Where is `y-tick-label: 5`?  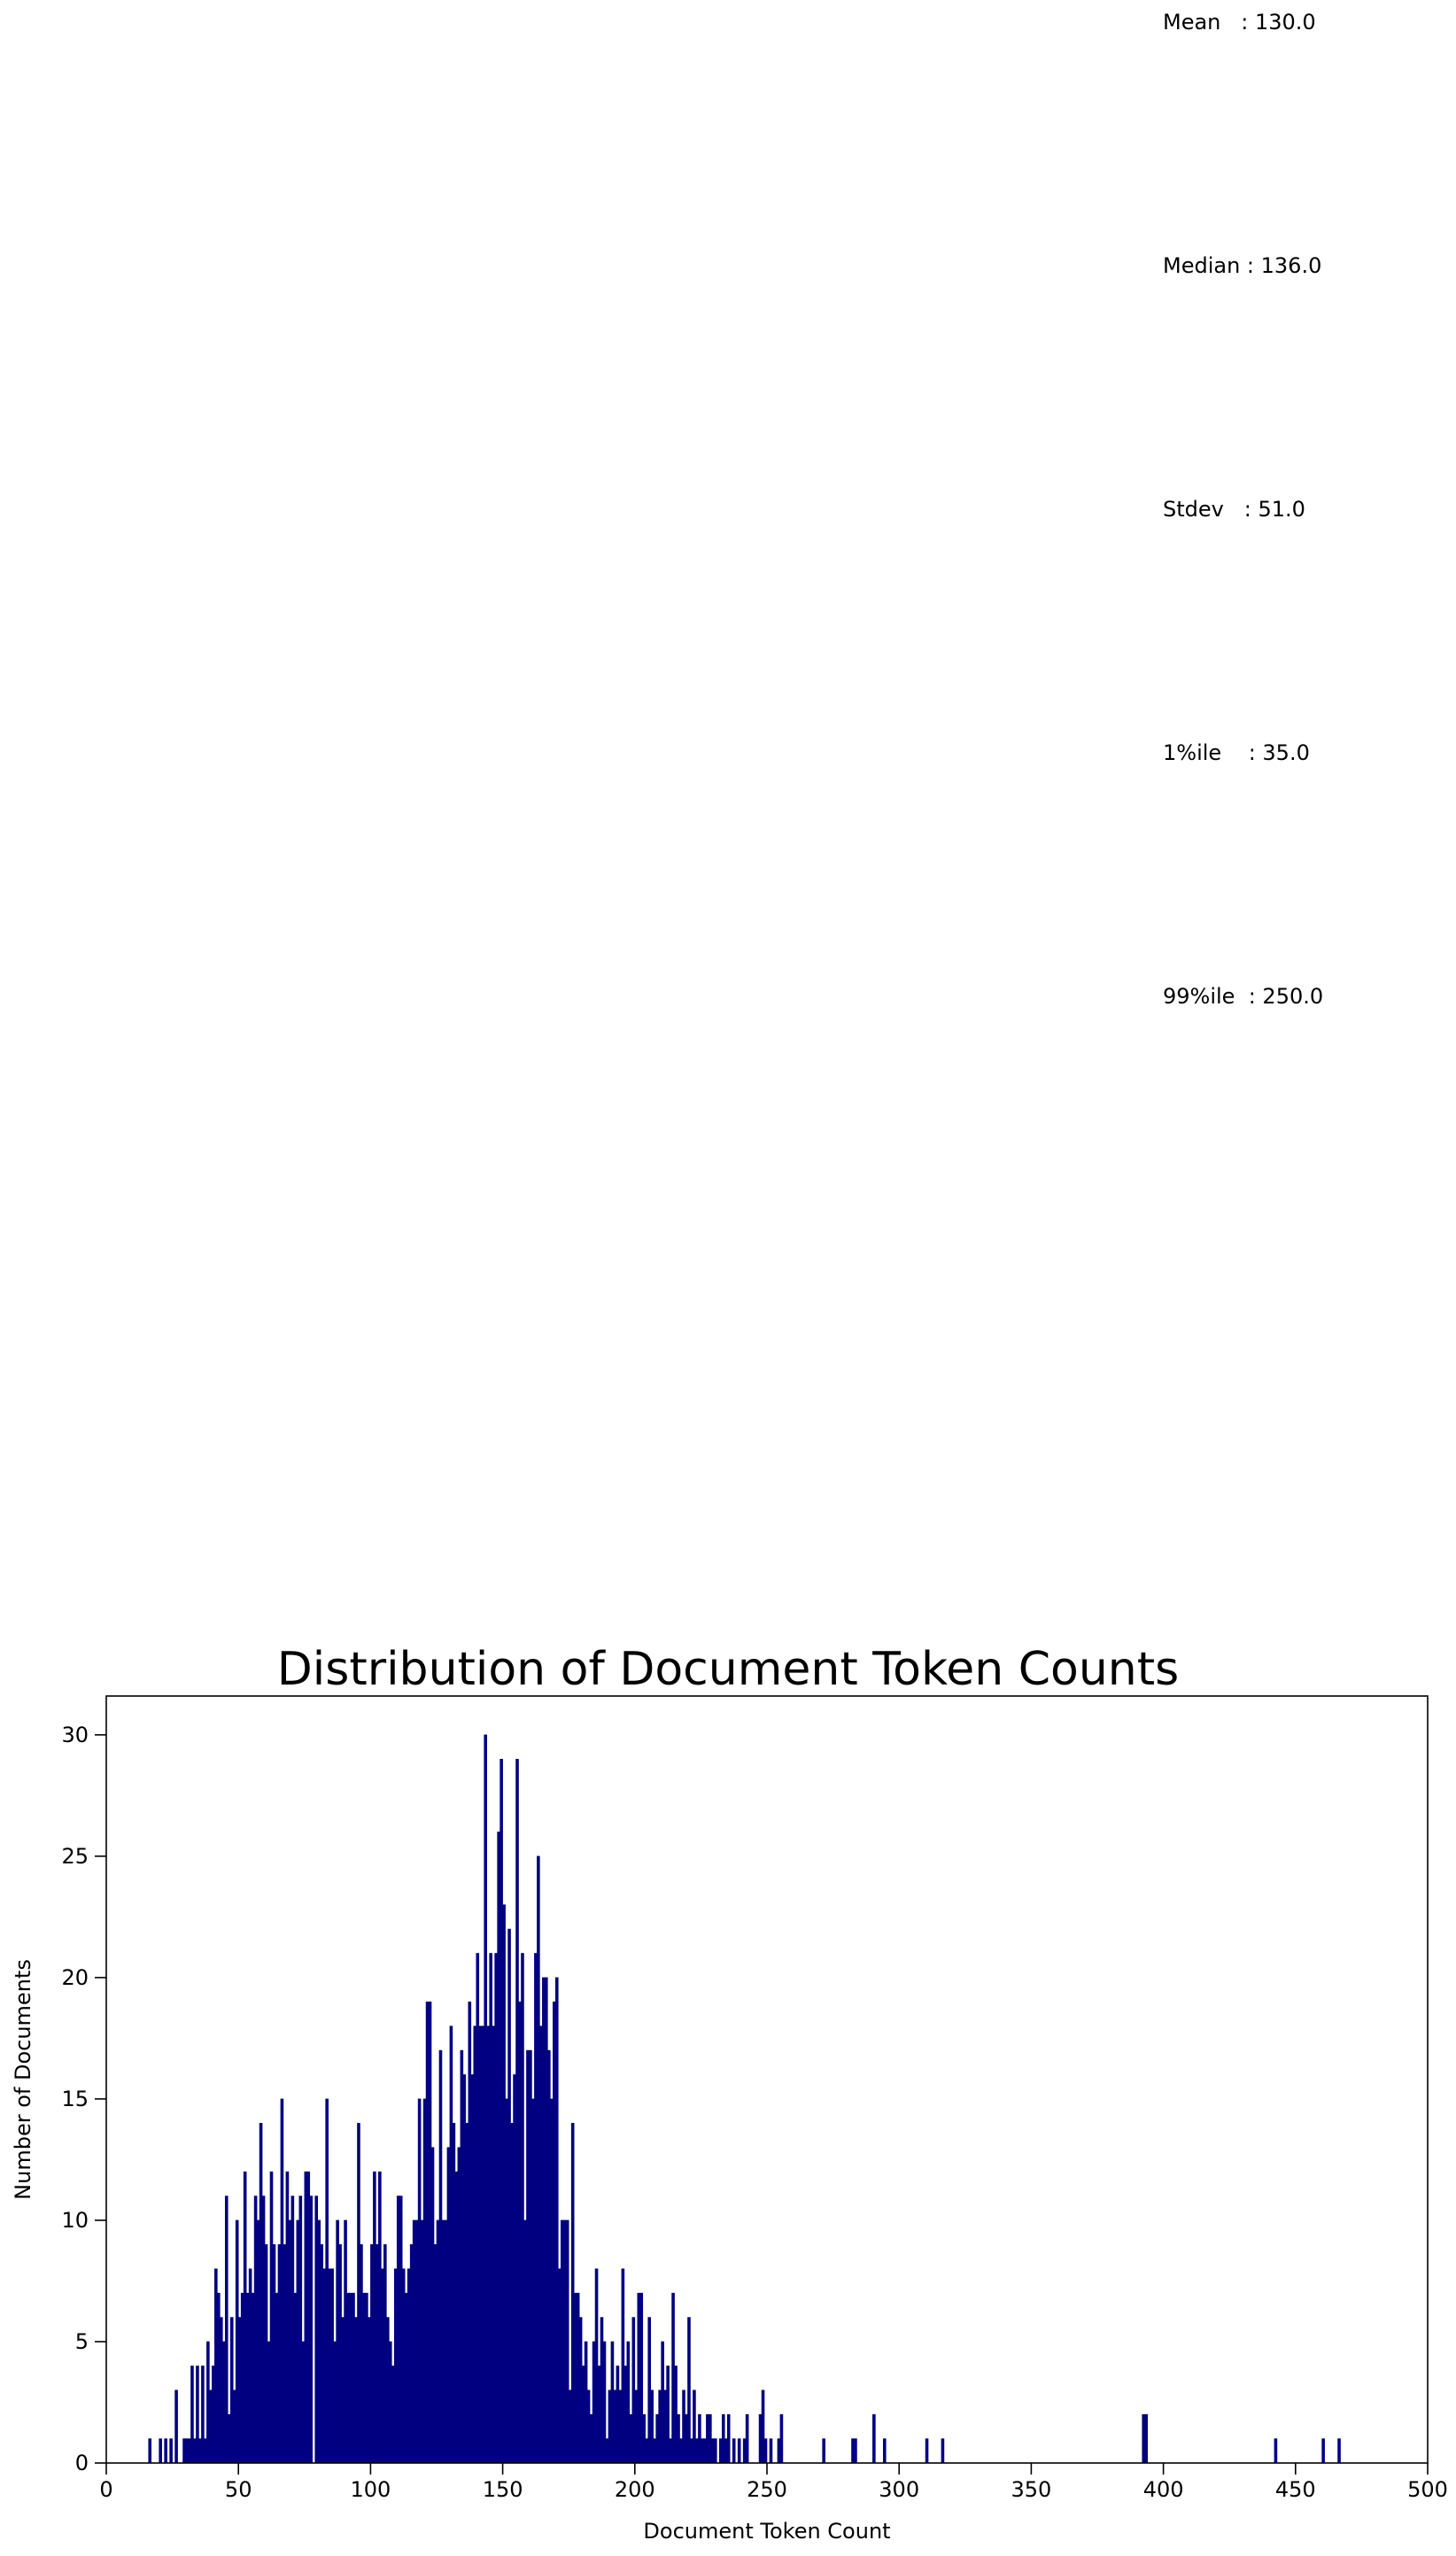 y-tick-label: 5 is located at coordinates (82, 2341).